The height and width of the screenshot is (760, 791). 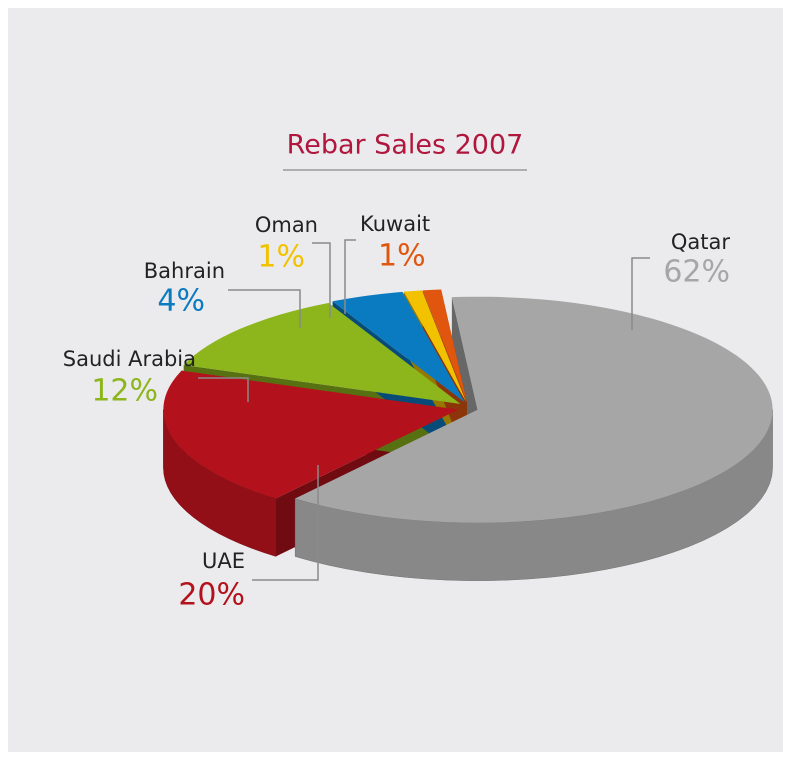 What do you see at coordinates (395, 224) in the screenshot?
I see `slice-name: Kuwait` at bounding box center [395, 224].